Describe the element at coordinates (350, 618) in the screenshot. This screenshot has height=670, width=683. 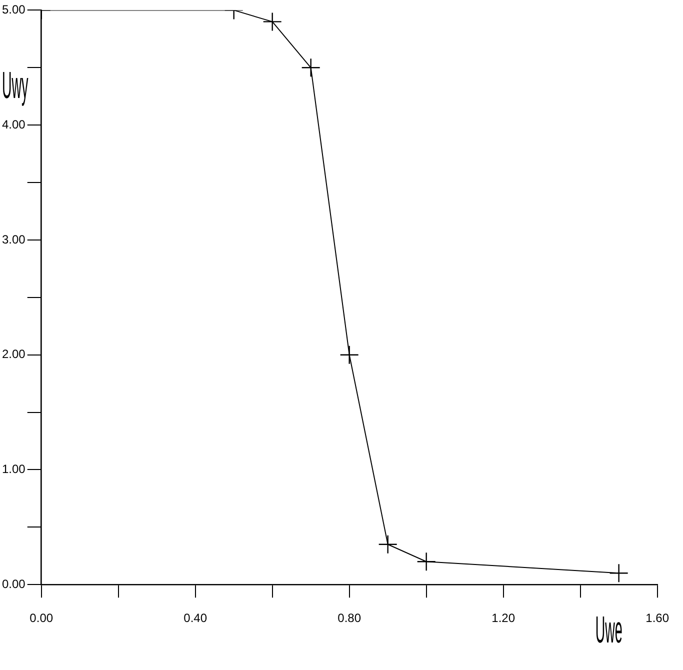
I see `x-tick-label: 0.80` at that location.